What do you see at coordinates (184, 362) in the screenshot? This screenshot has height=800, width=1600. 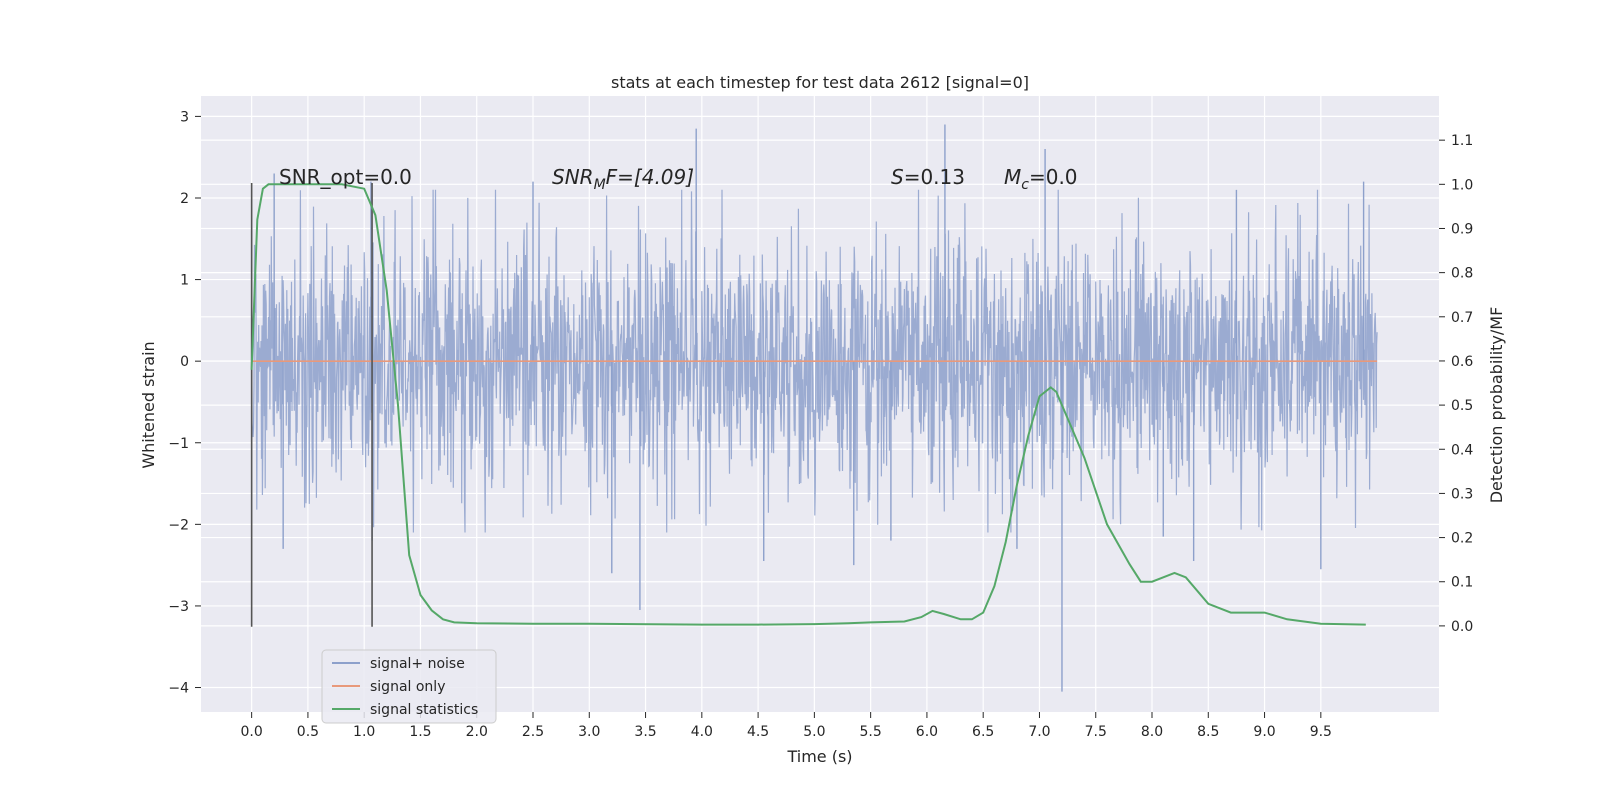 I see `y-tick-label: 0` at bounding box center [184, 362].